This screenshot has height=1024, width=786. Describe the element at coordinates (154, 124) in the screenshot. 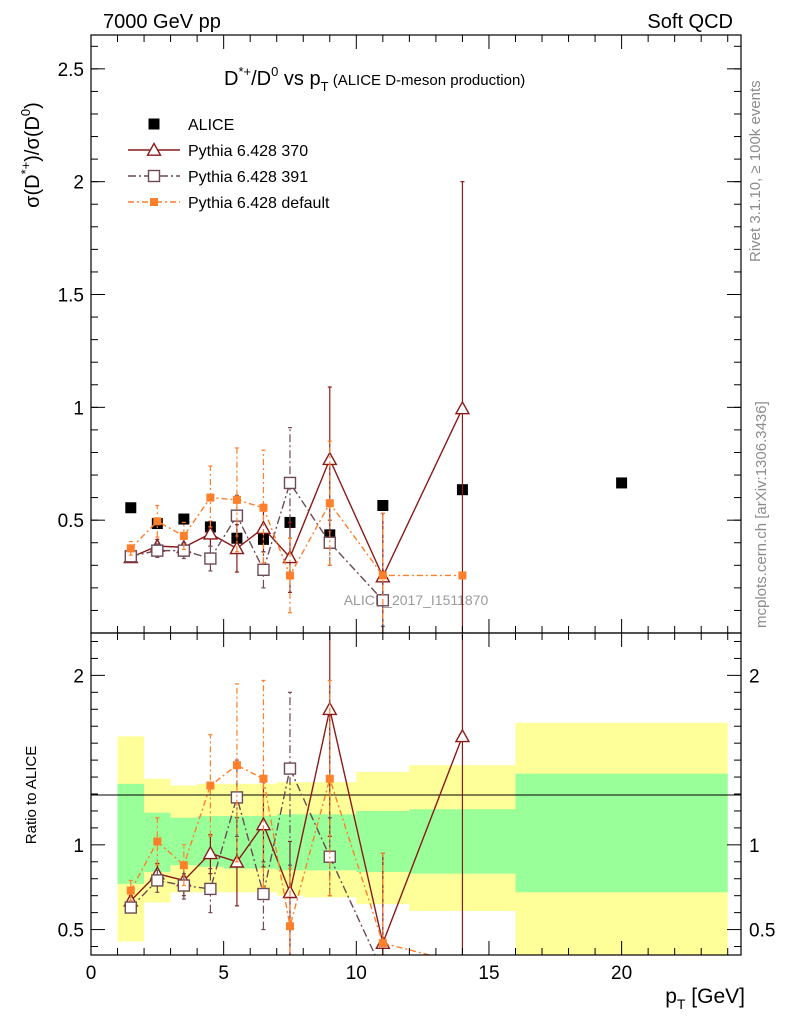

I see `legend-marker-alice` at that location.